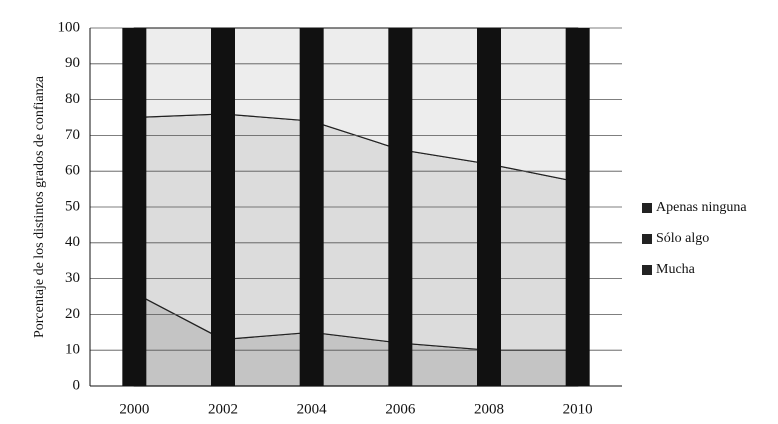 The width and height of the screenshot is (778, 424). What do you see at coordinates (312, 409) in the screenshot?
I see `x-tick-label: 2004` at bounding box center [312, 409].